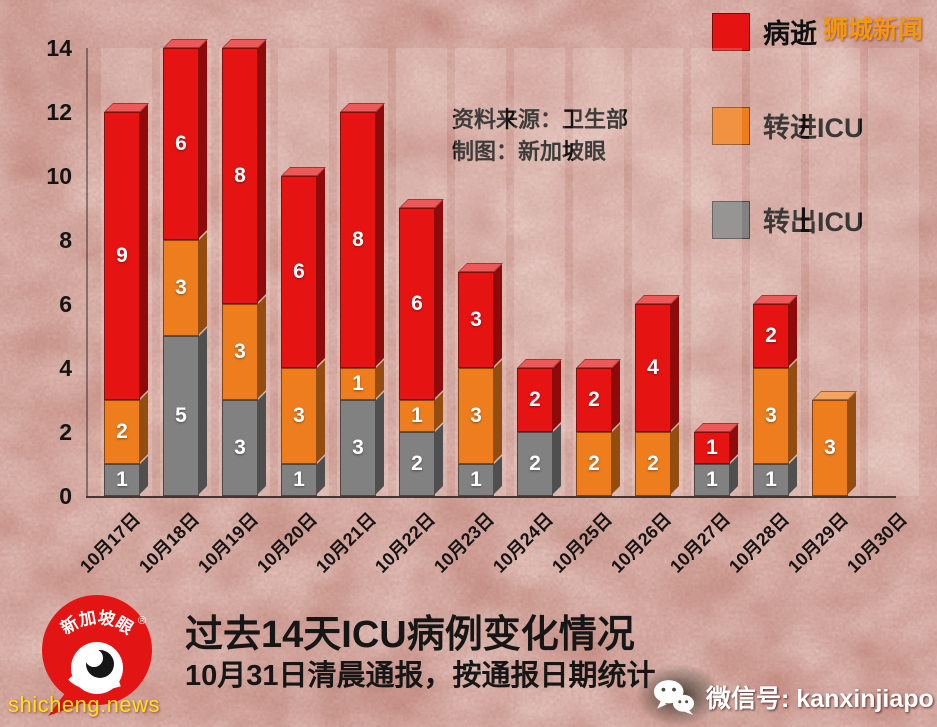  I want to click on y-axis-tick-label: 14, so click(59, 48).